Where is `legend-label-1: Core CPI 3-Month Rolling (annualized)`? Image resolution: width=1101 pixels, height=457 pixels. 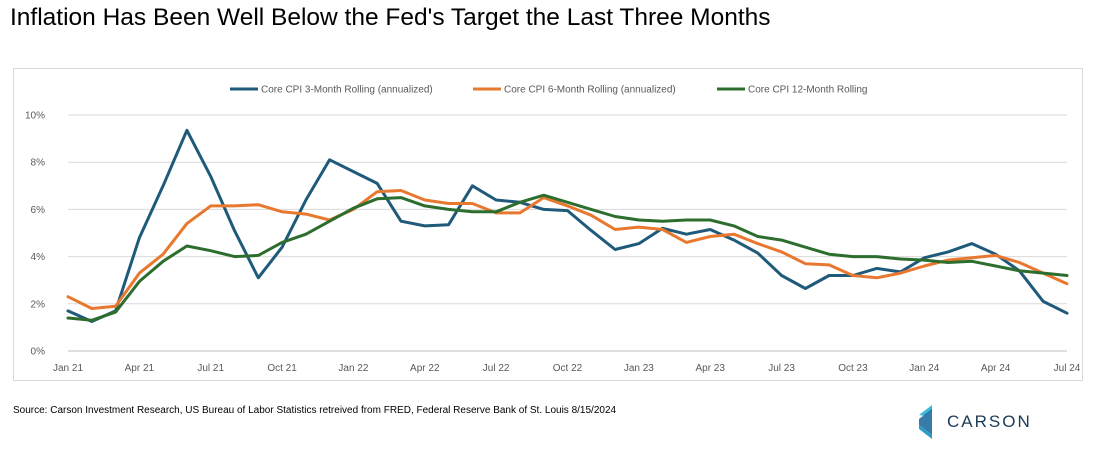 legend-label-1: Core CPI 3-Month Rolling (annualized) is located at coordinates (347, 90).